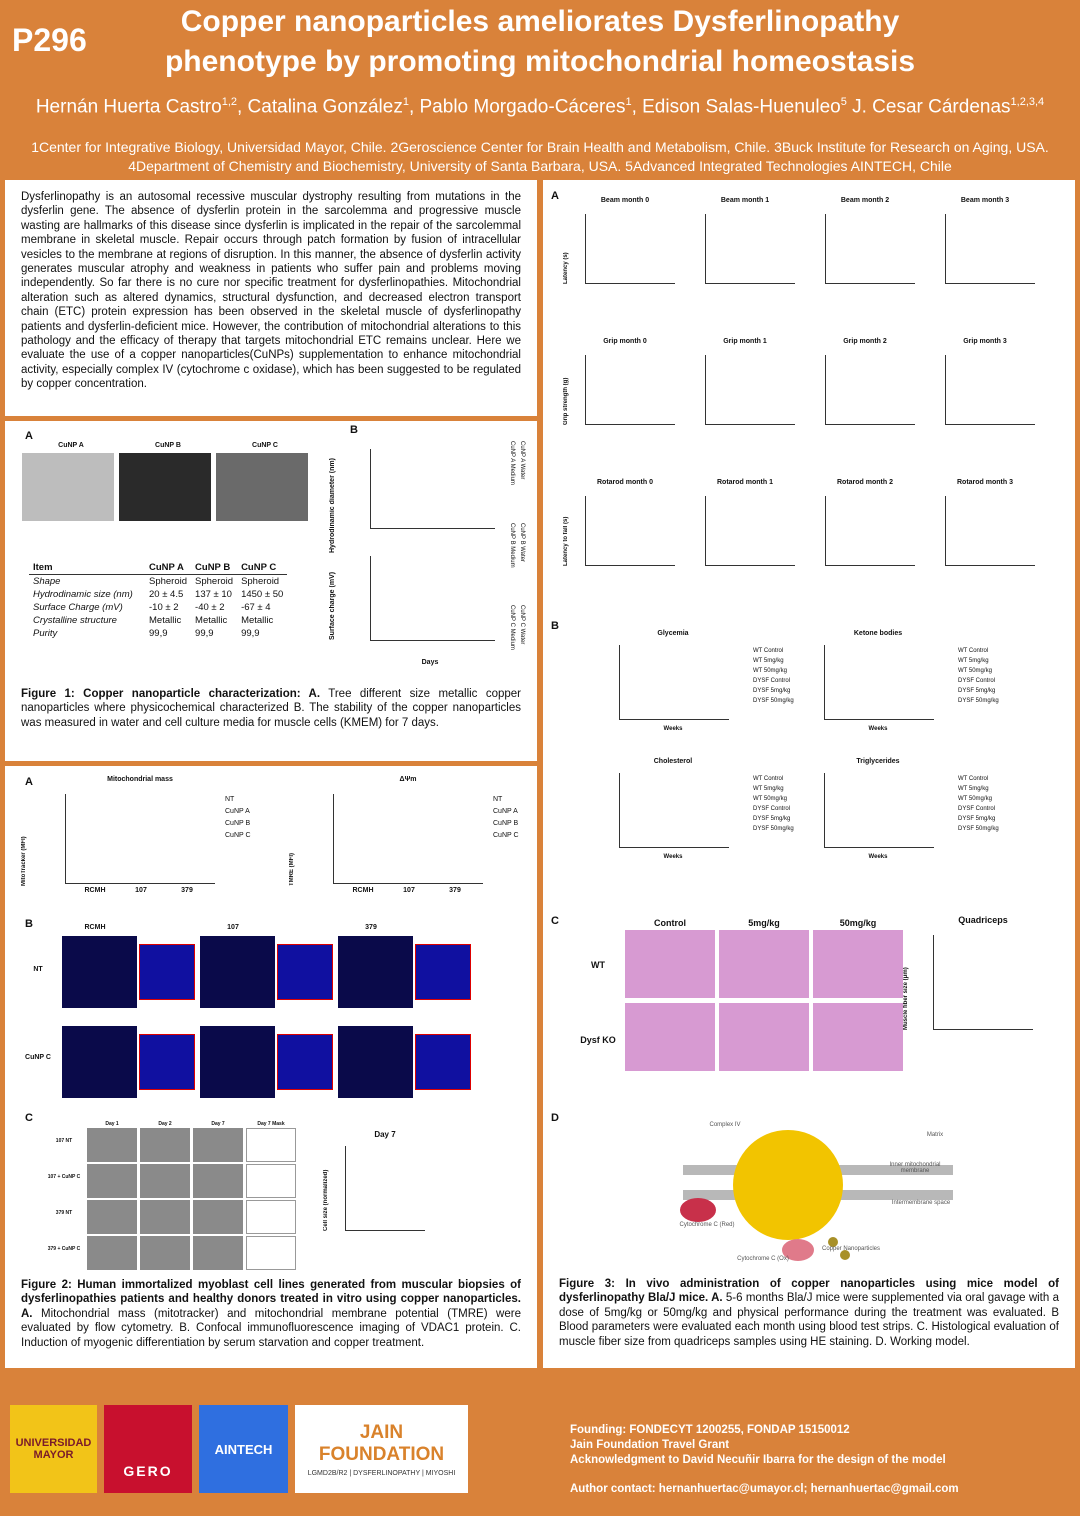 Image resolution: width=1080 pixels, height=1516 pixels. Describe the element at coordinates (229, 102) in the screenshot. I see `author-affiliation: 1,2` at that location.